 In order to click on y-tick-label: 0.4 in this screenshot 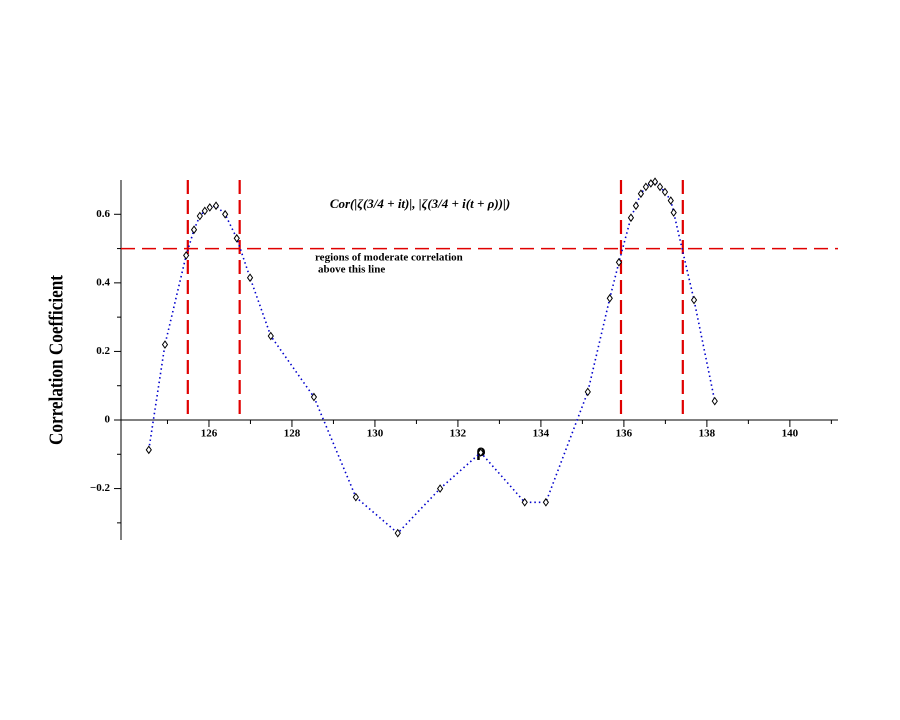, I will do `click(103, 282)`.